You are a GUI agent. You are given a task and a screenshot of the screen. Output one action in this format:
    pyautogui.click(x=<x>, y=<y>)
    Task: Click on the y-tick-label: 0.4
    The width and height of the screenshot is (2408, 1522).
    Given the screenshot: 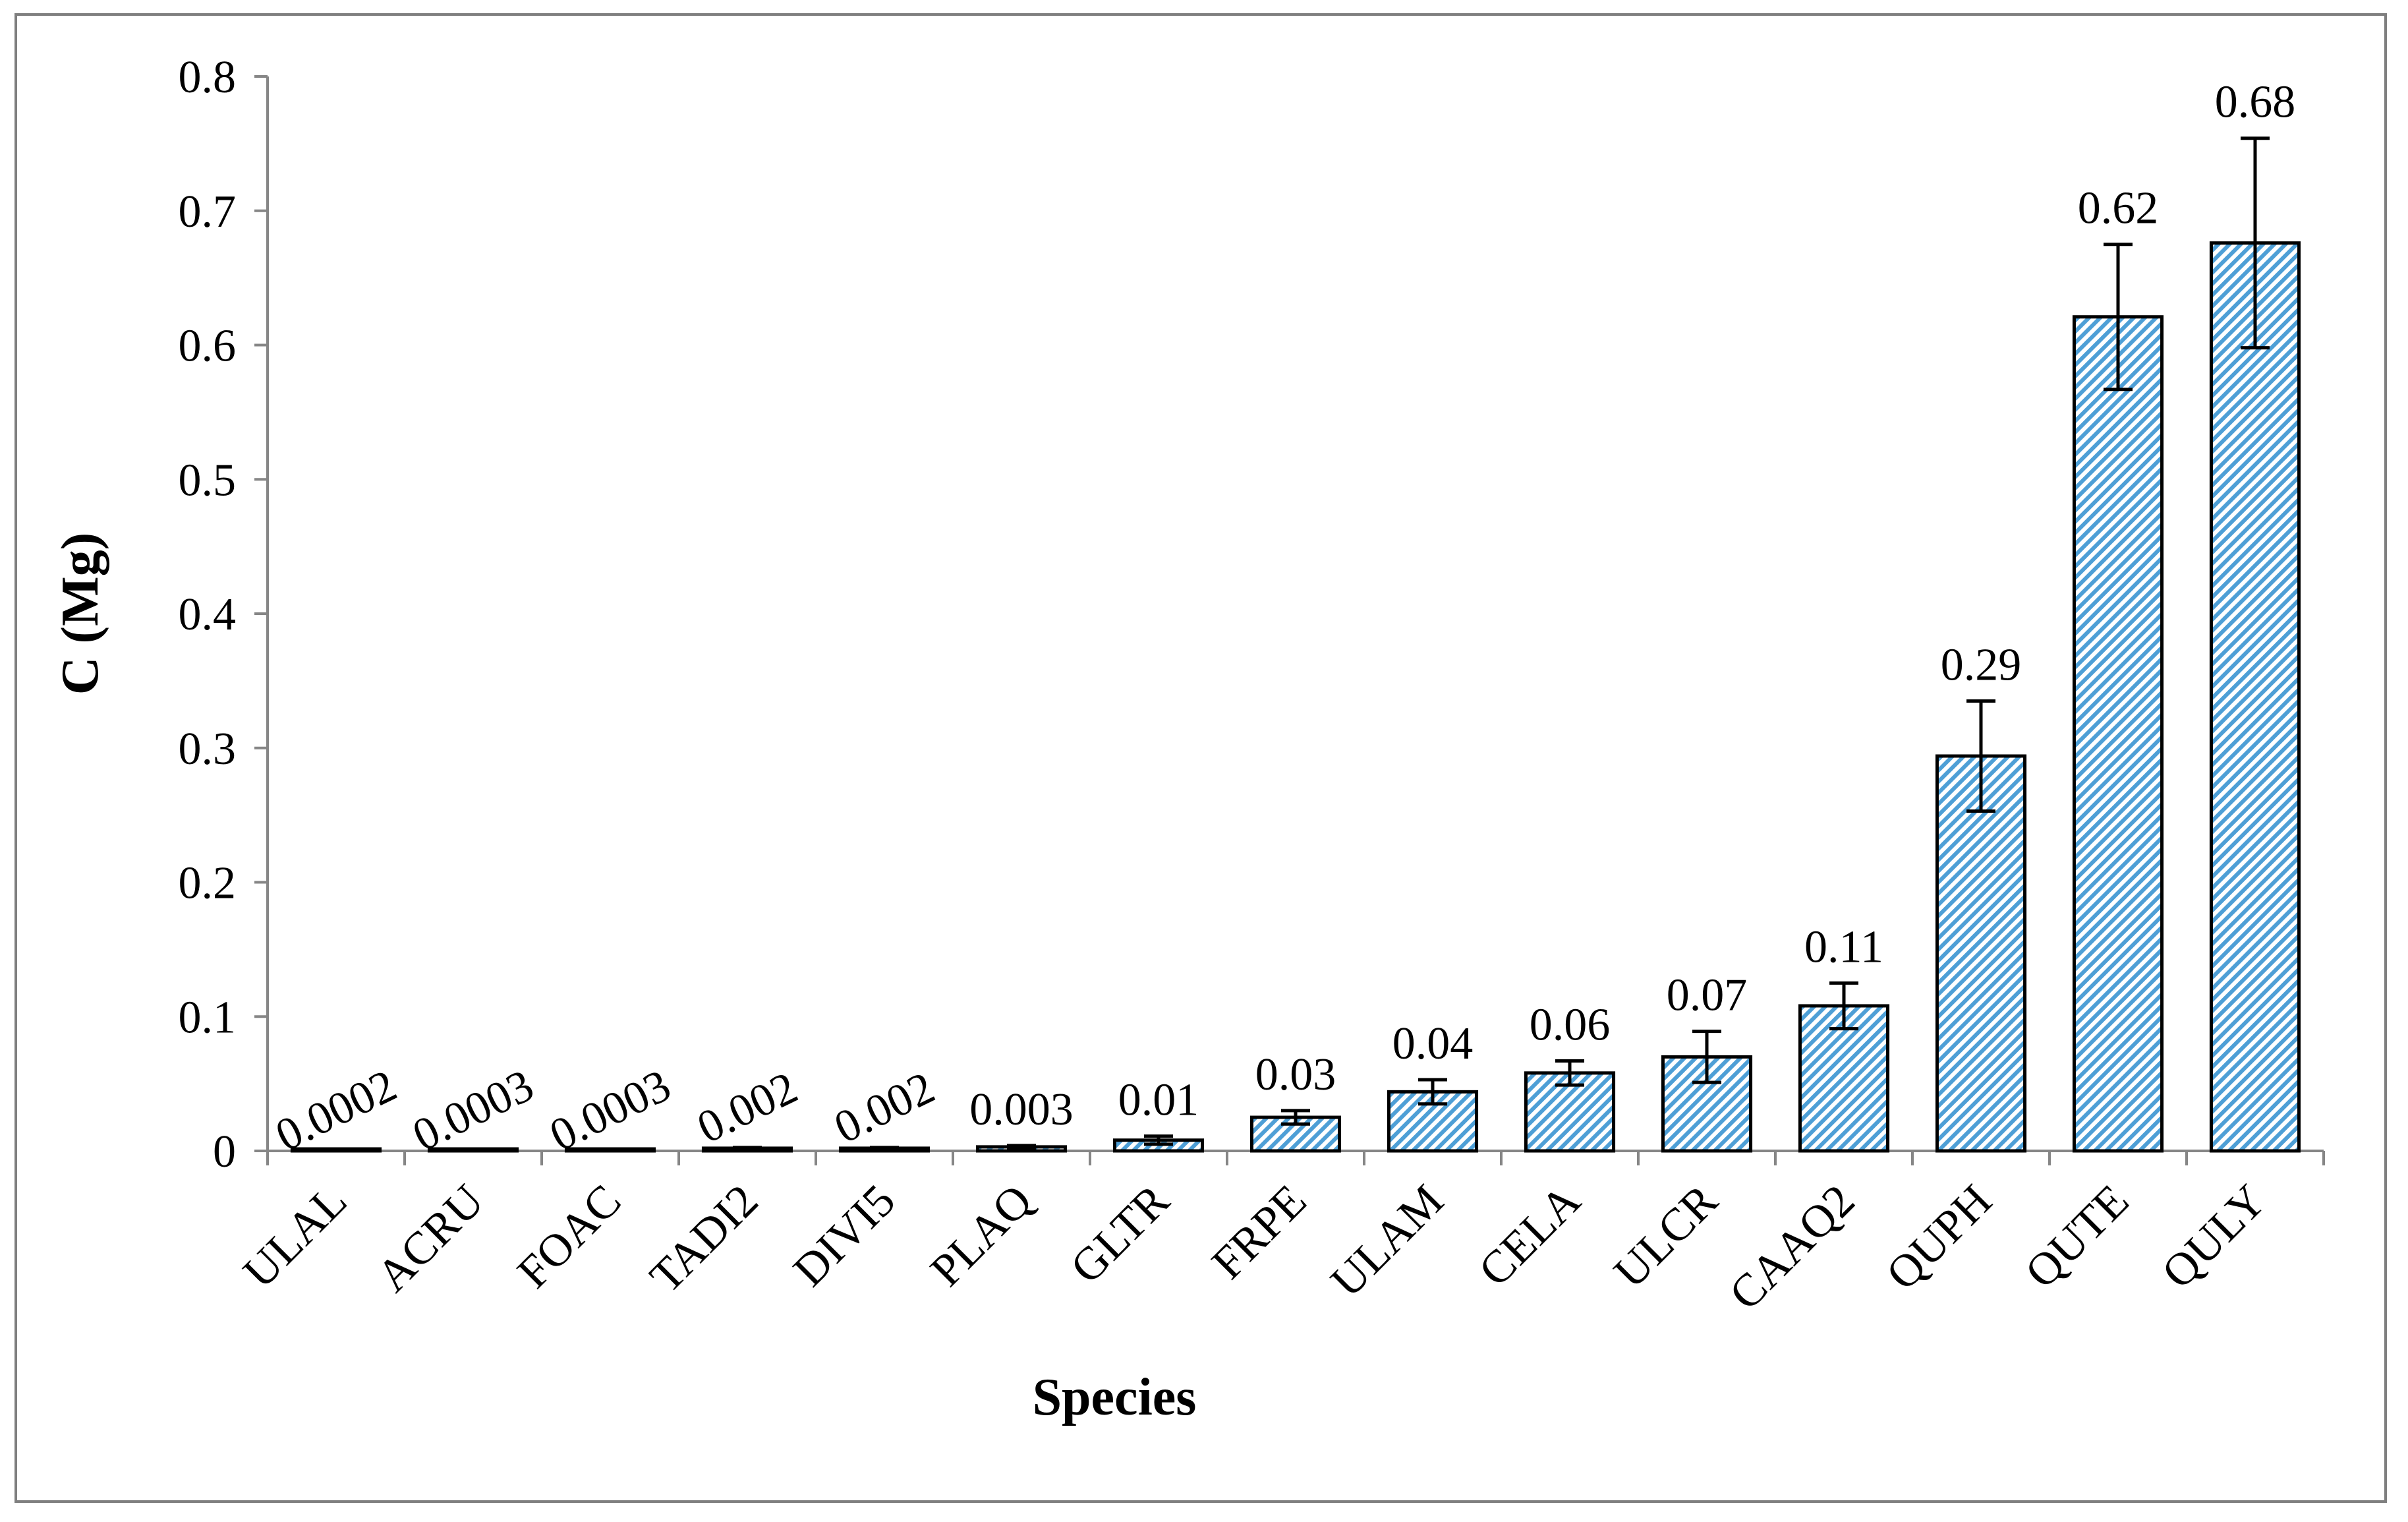 What is the action you would take?
    pyautogui.click(x=208, y=614)
    